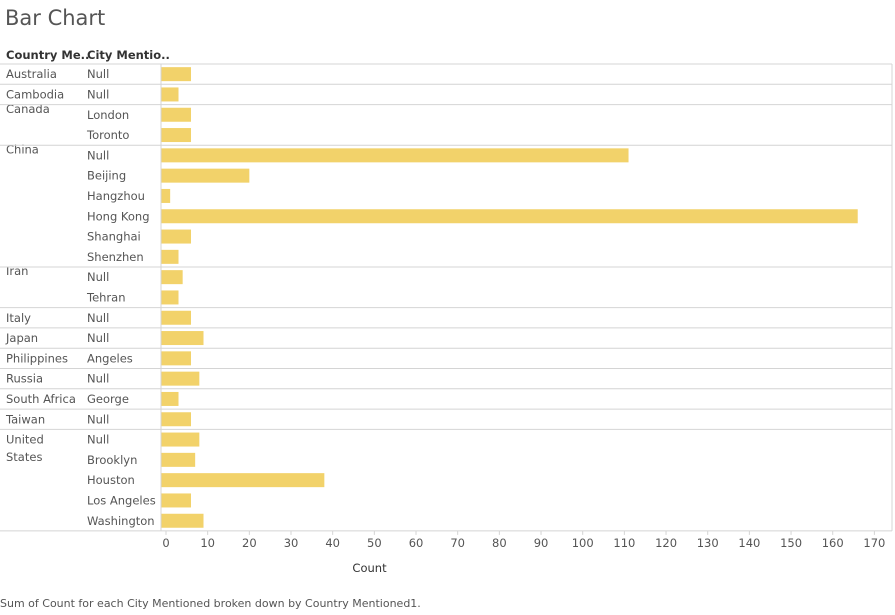  I want to click on country-column-header: Country Me.., so click(48, 55).